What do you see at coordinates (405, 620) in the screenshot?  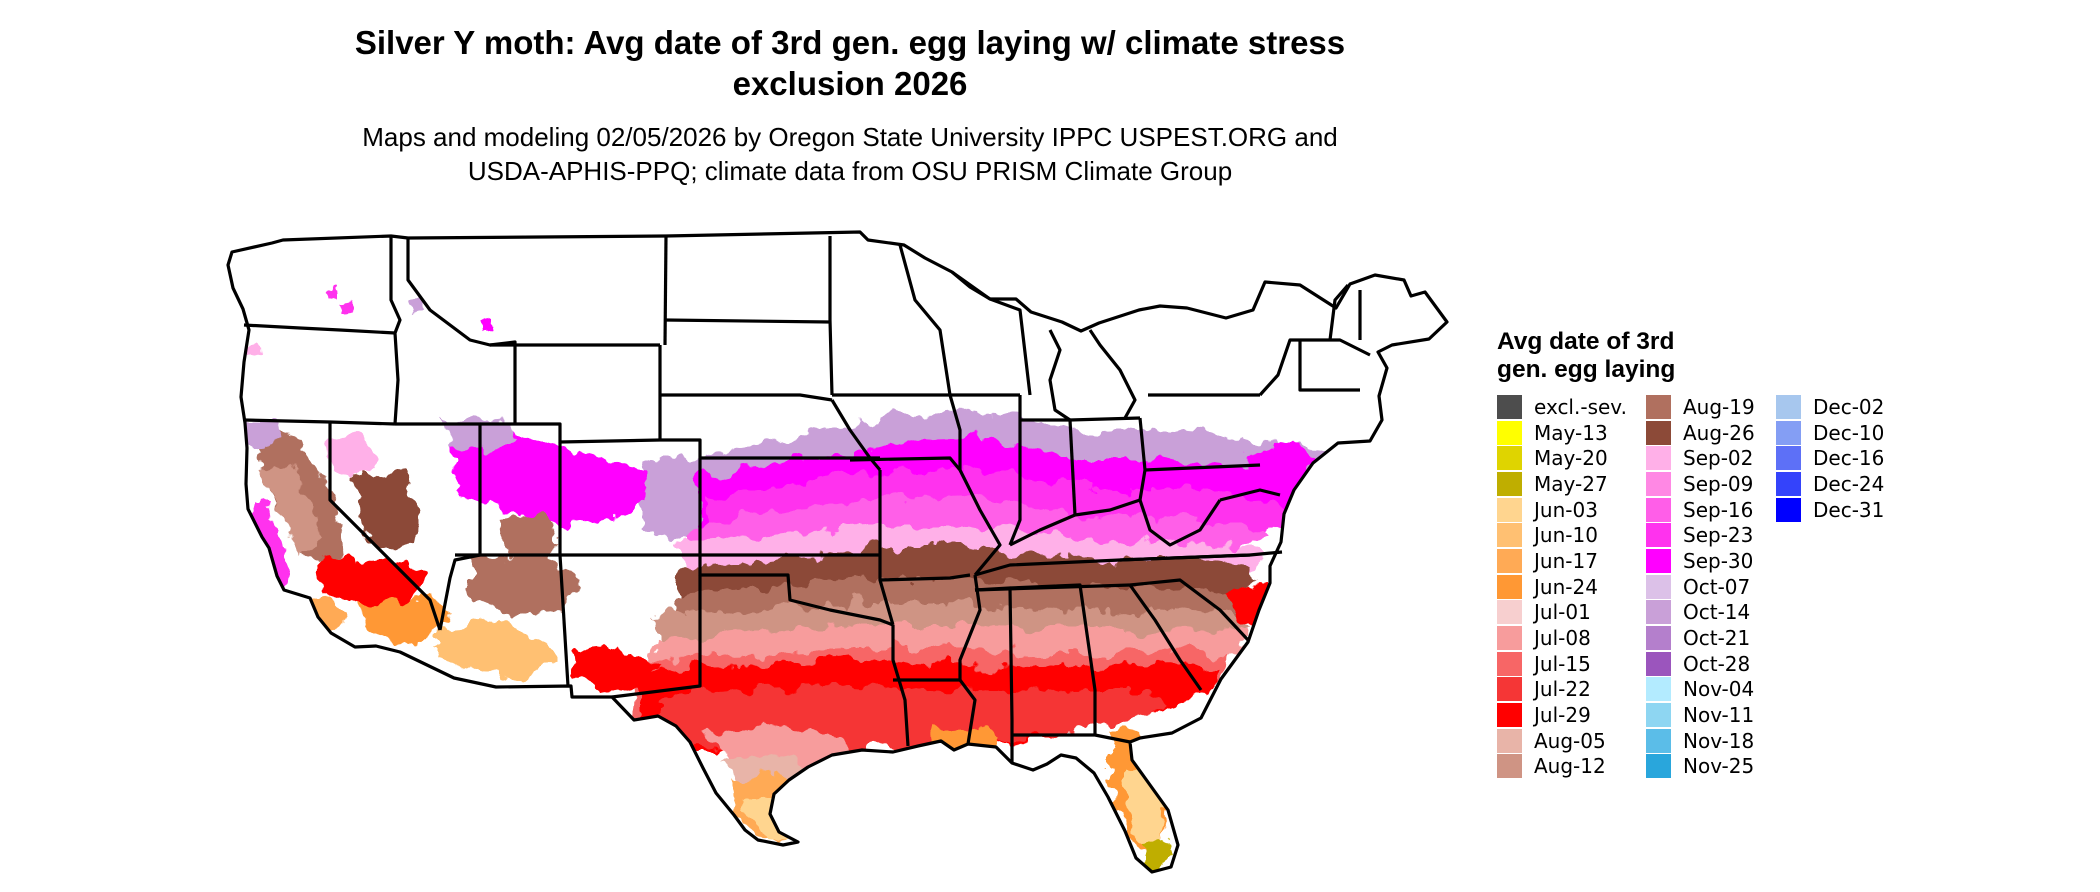 I see `band-az-jun24` at bounding box center [405, 620].